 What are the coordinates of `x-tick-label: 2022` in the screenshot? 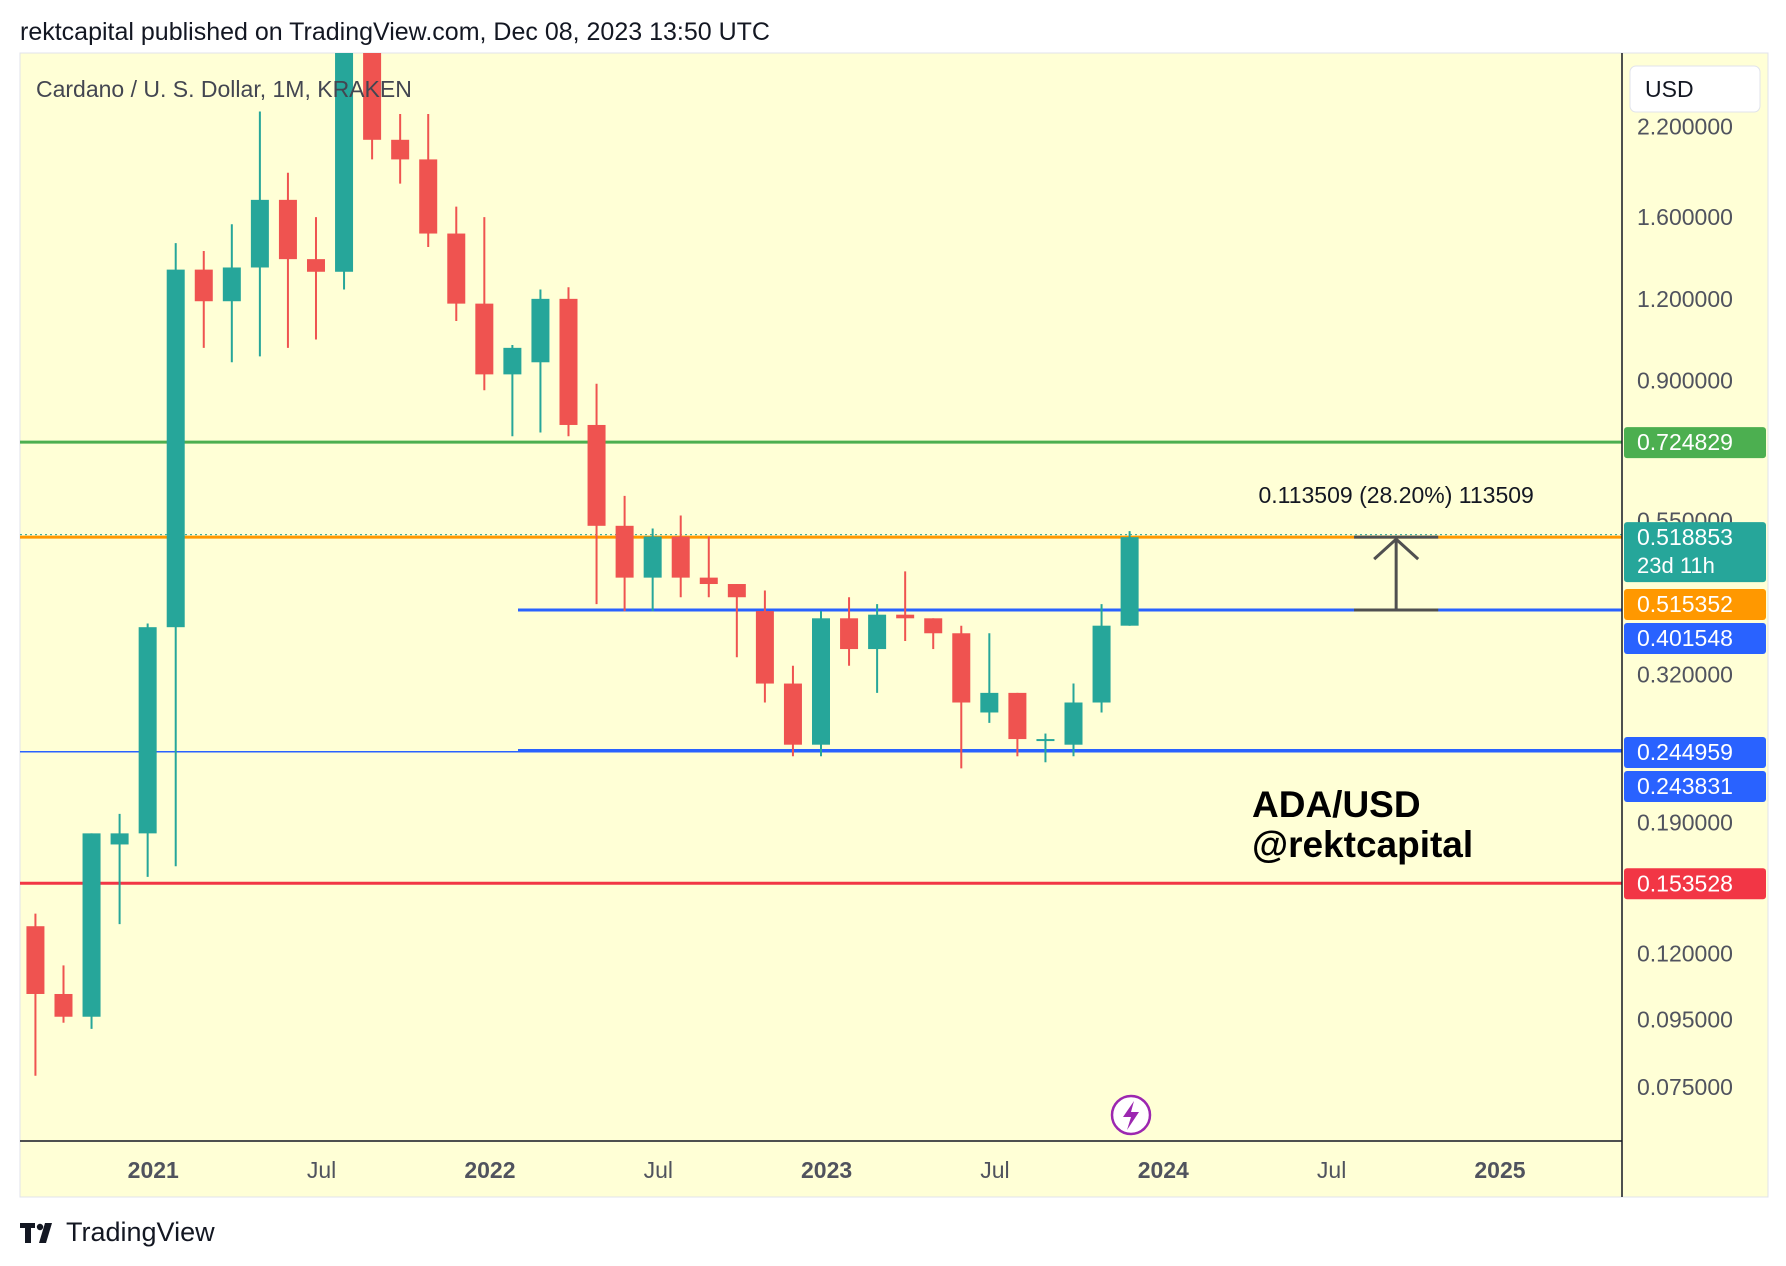 It's located at (489, 1170).